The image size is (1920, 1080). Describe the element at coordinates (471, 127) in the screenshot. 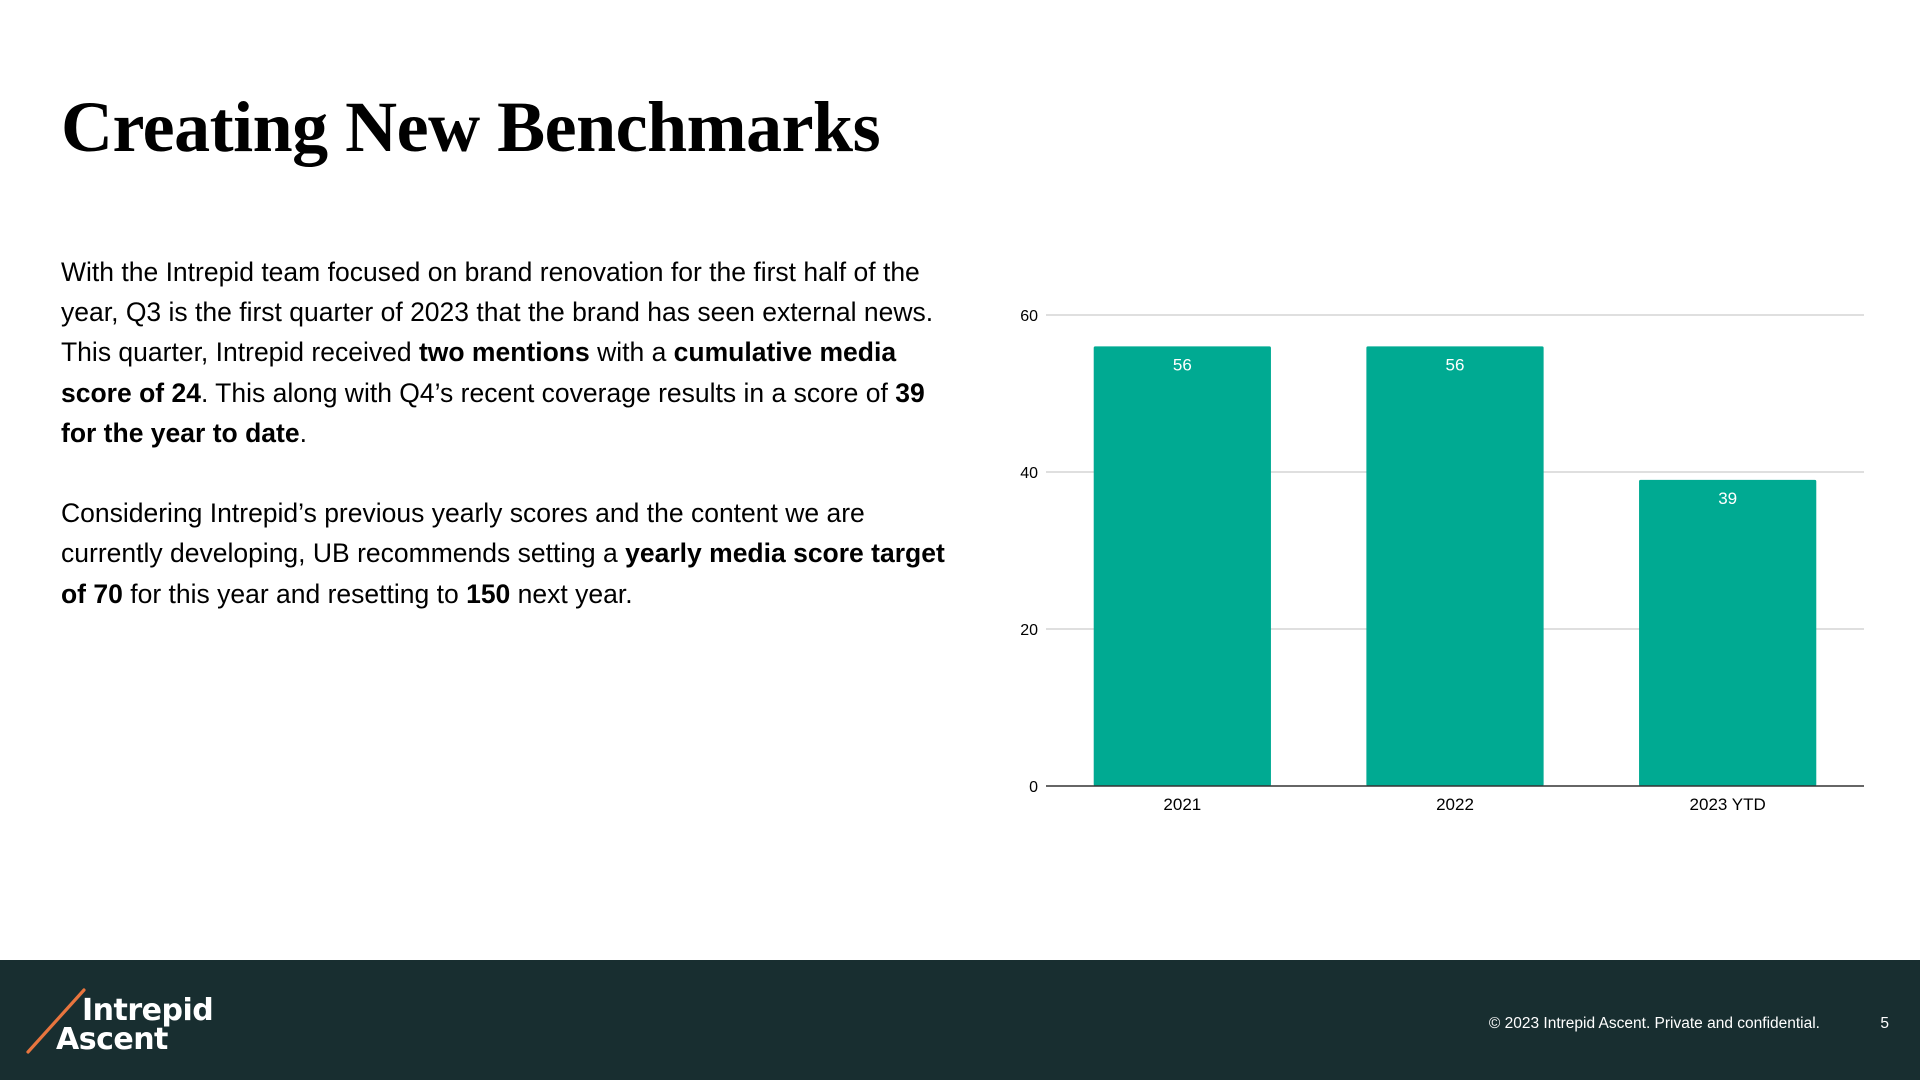

I see `slide-title: Creating New Benchmarks` at that location.